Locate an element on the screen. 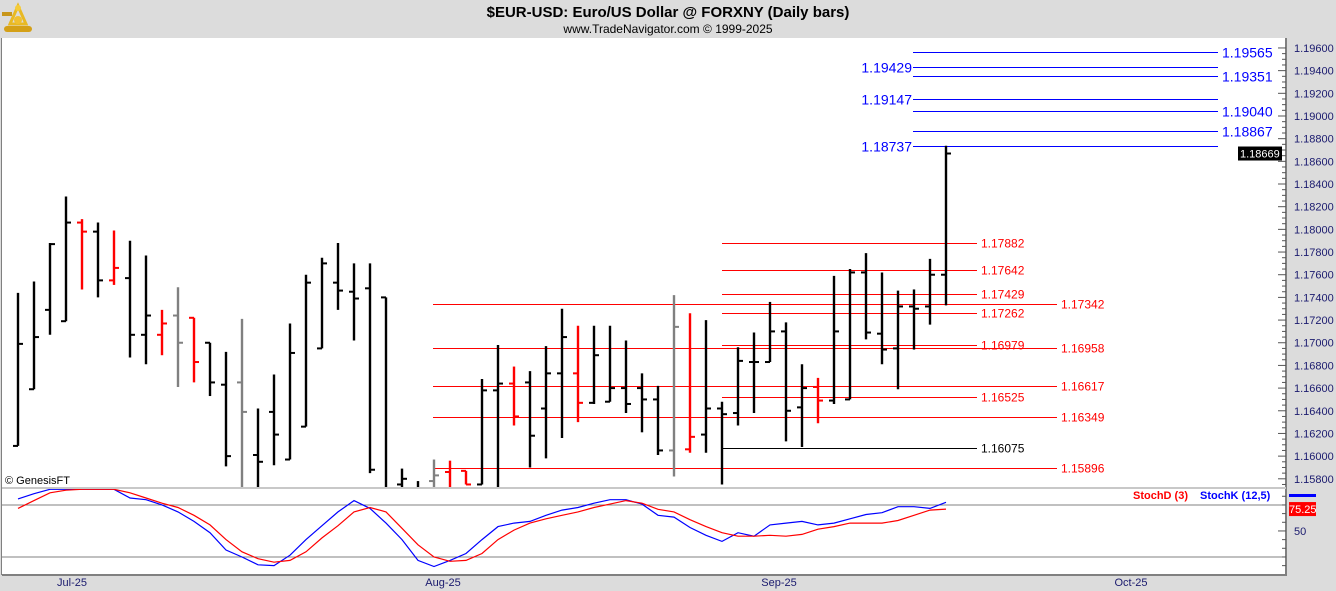  stochastic-last-label: 75.25 is located at coordinates (1303, 510).